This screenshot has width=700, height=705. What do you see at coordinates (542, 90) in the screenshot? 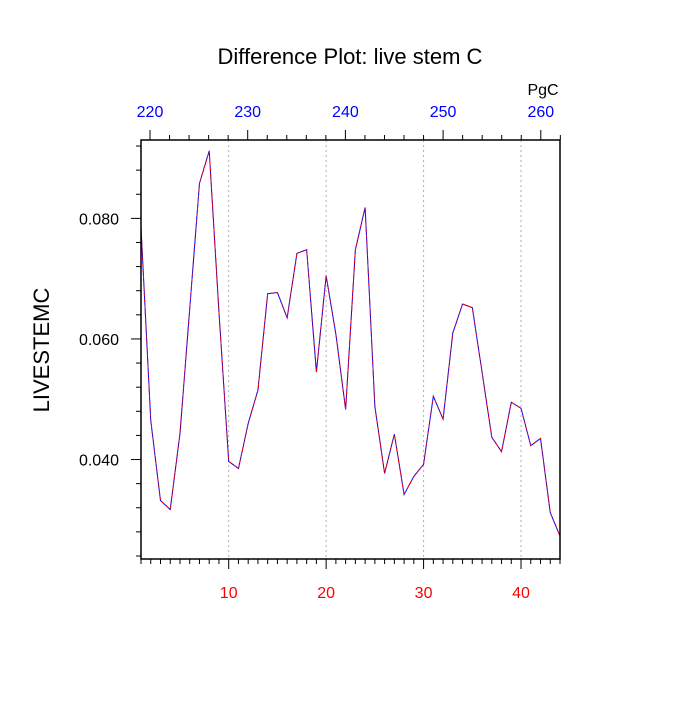
I see `top-axis-unit-label: PgC` at bounding box center [542, 90].